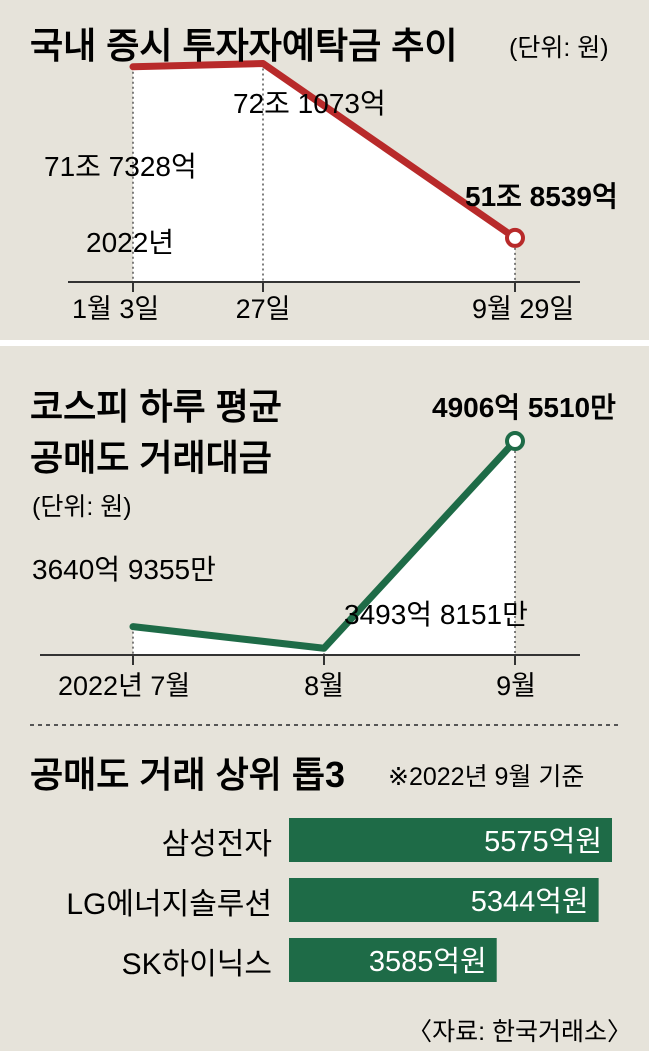 This screenshot has height=1051, width=649. I want to click on chart2-label-0: 3640억 9355만, so click(124, 569).